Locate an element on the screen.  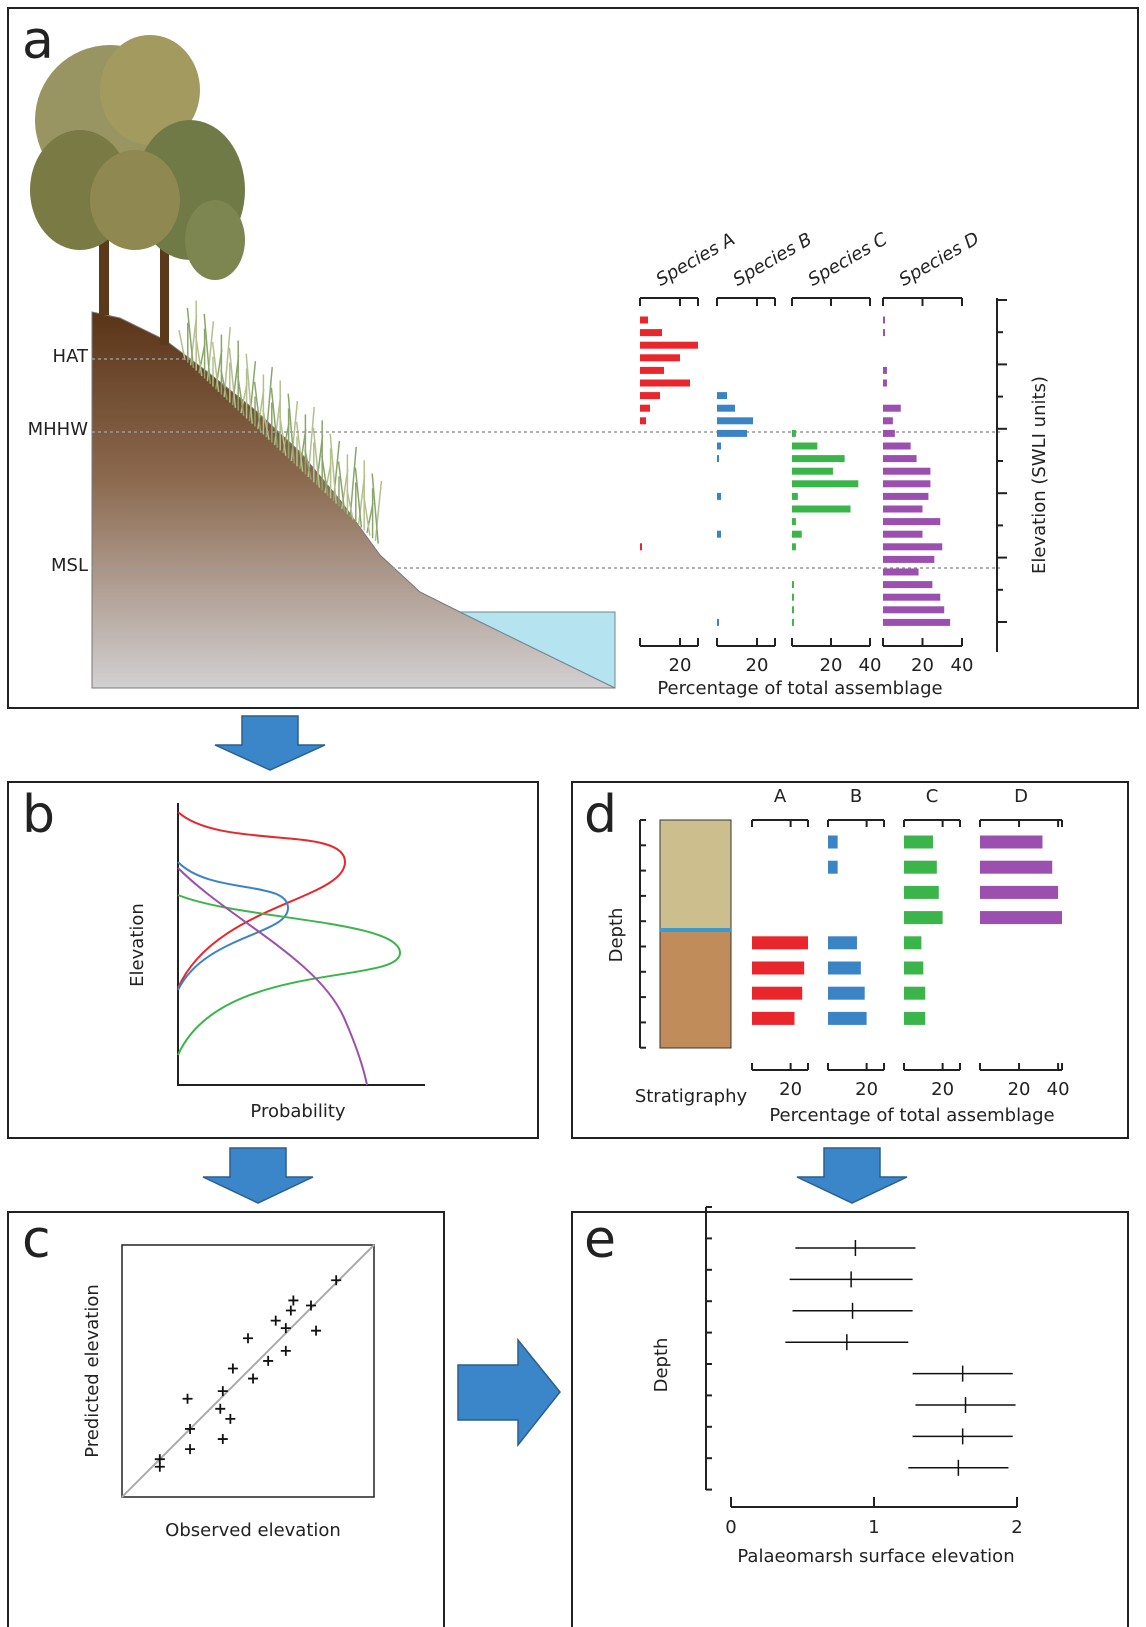
plot-area is located at coordinates (248, 1371).